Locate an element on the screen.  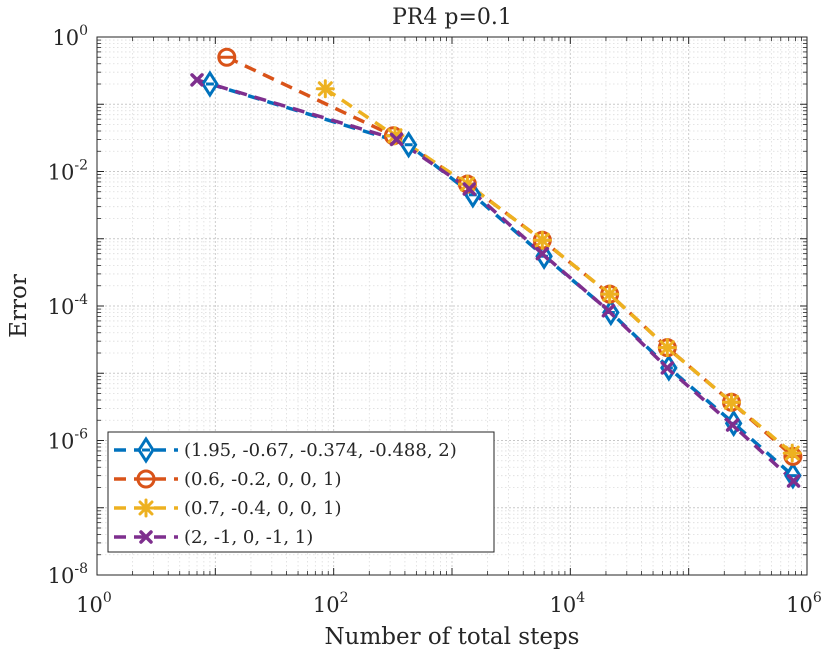
y-tick-label: 10⁻⁸ is located at coordinates (68, 574).